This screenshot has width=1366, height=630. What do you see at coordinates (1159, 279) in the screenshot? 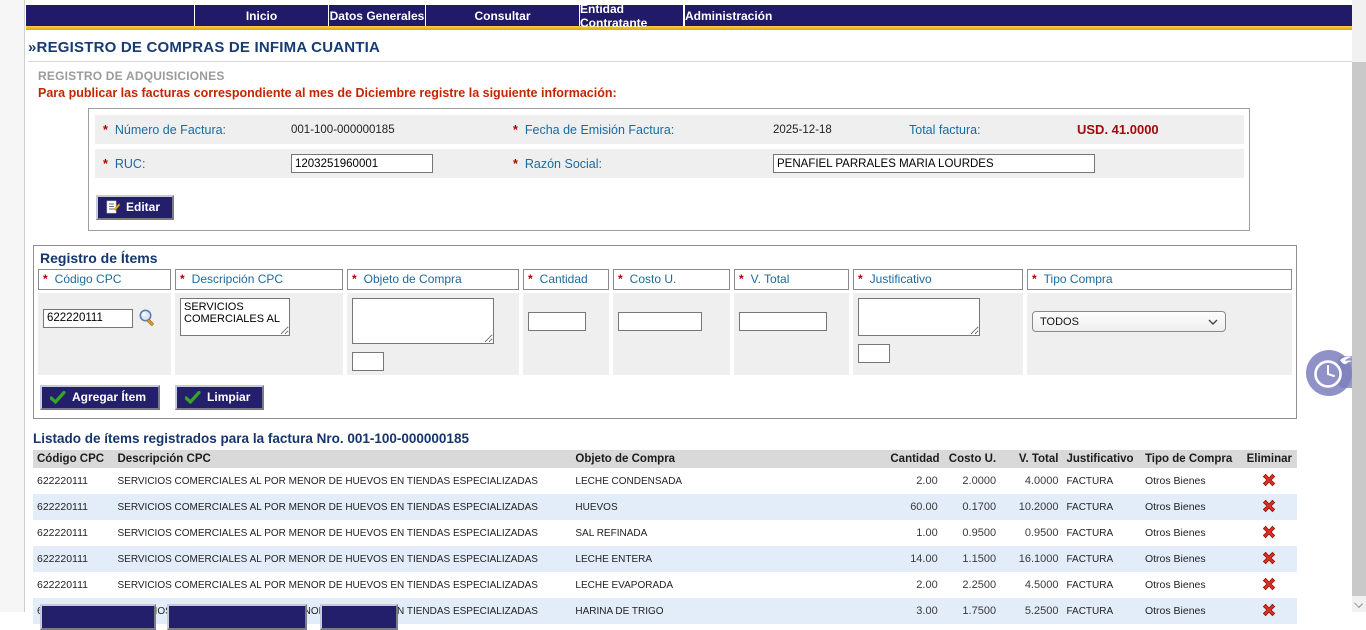
I see `header-tipo-compra: * Tipo Compra` at bounding box center [1159, 279].